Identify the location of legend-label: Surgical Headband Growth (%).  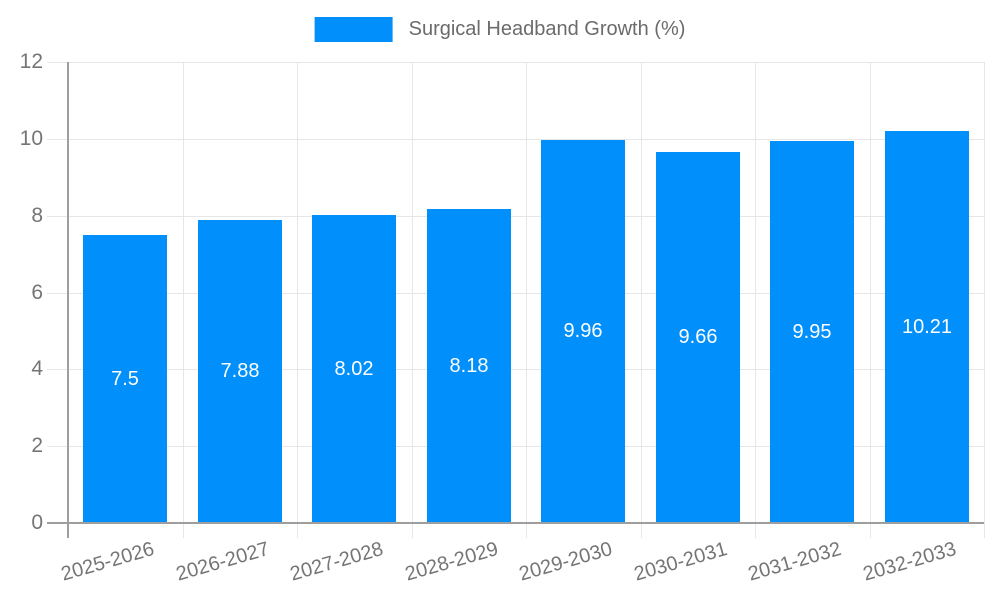
(547, 29).